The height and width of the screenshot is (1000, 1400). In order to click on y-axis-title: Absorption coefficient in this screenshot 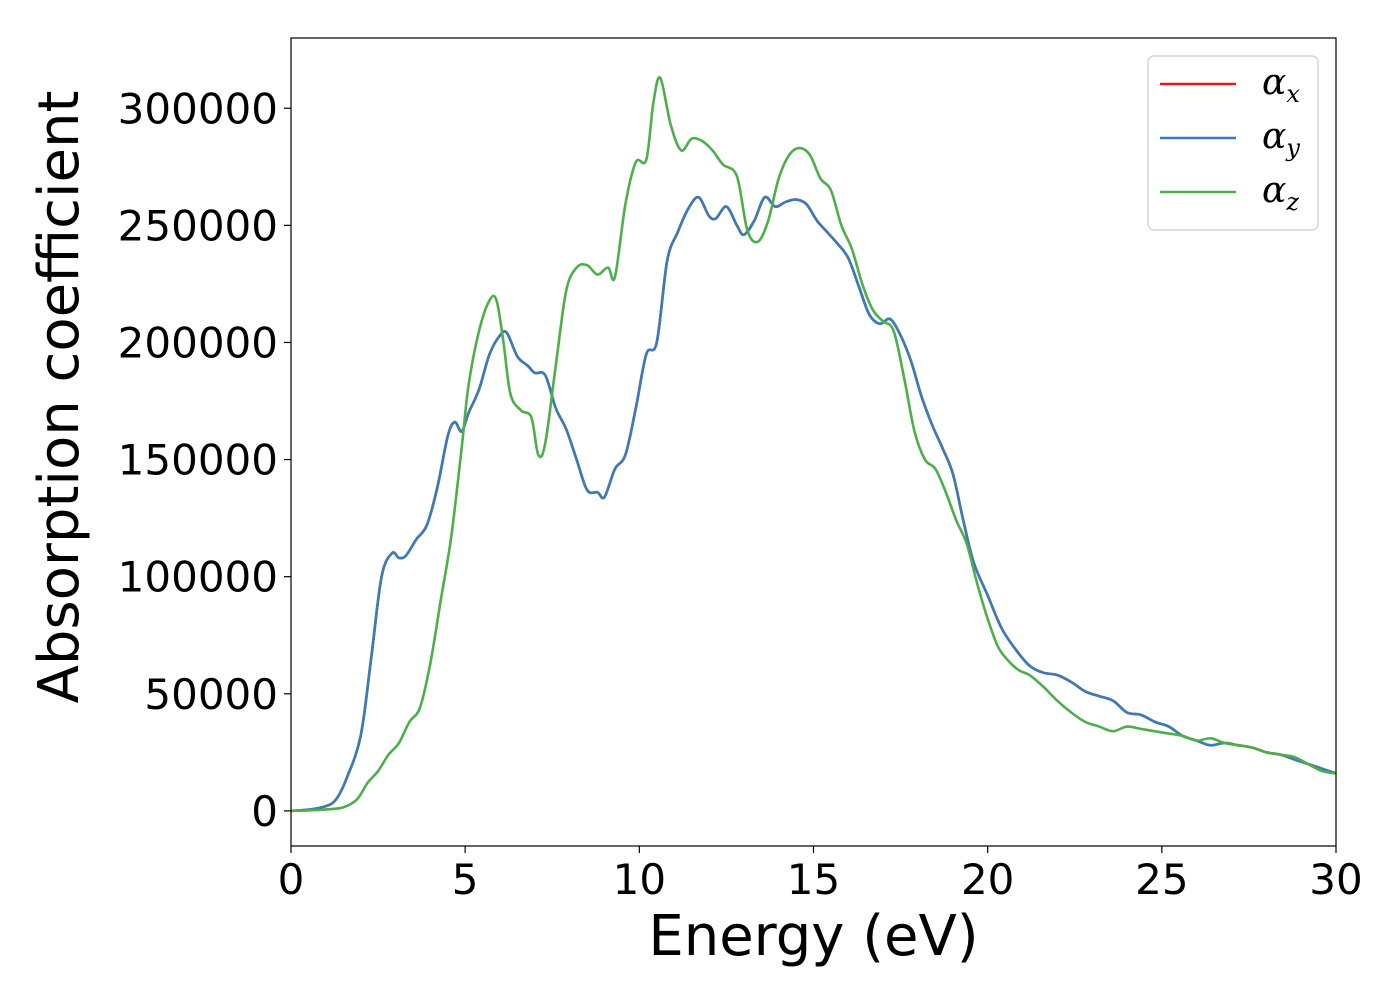, I will do `click(59, 397)`.